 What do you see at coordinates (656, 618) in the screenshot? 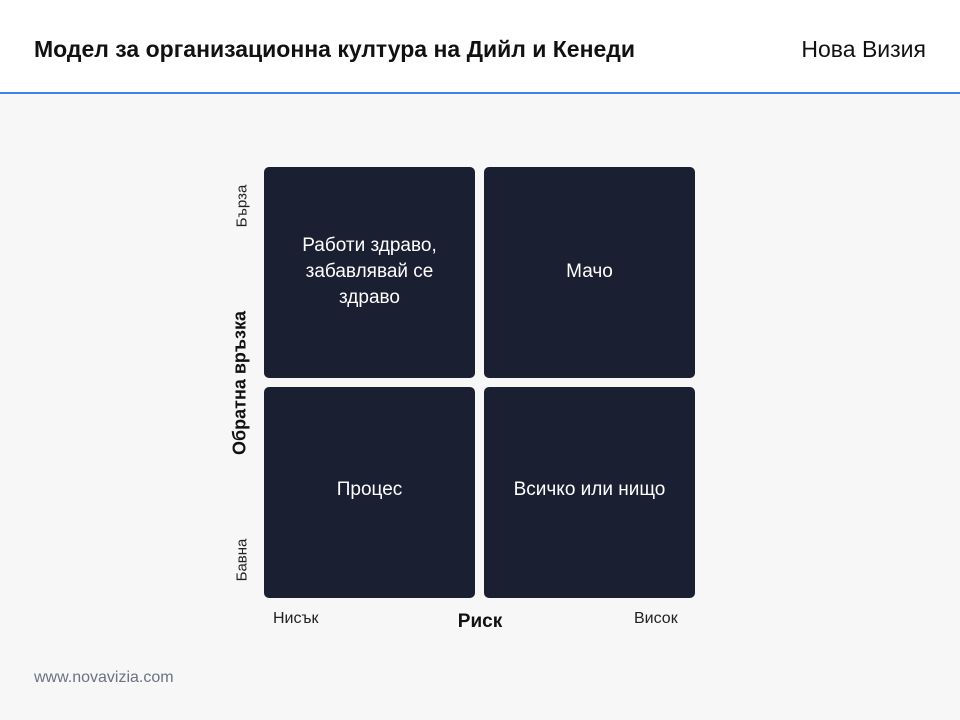
I see `x-axis-high-label: Висок` at bounding box center [656, 618].